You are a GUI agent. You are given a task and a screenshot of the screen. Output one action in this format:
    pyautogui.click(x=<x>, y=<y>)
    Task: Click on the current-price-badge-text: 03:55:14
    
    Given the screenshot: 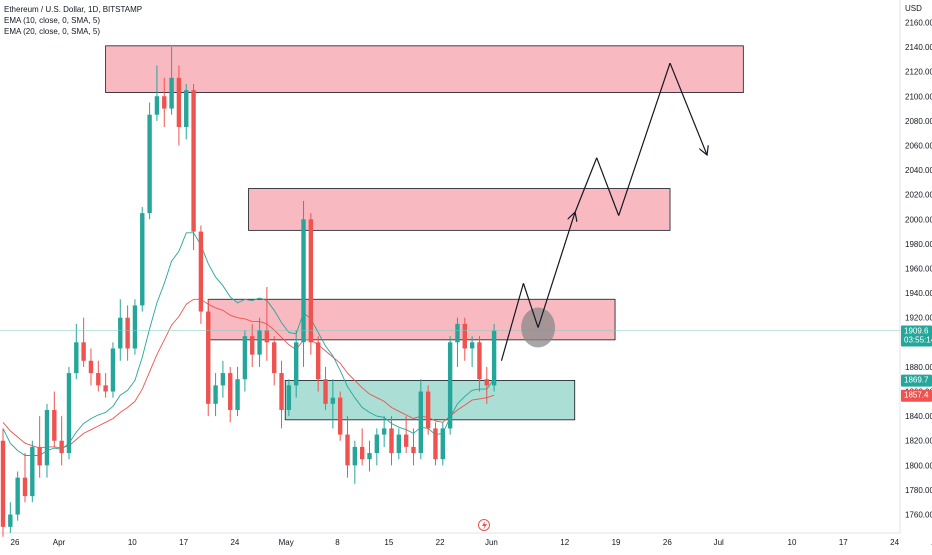 What is the action you would take?
    pyautogui.click(x=918, y=340)
    